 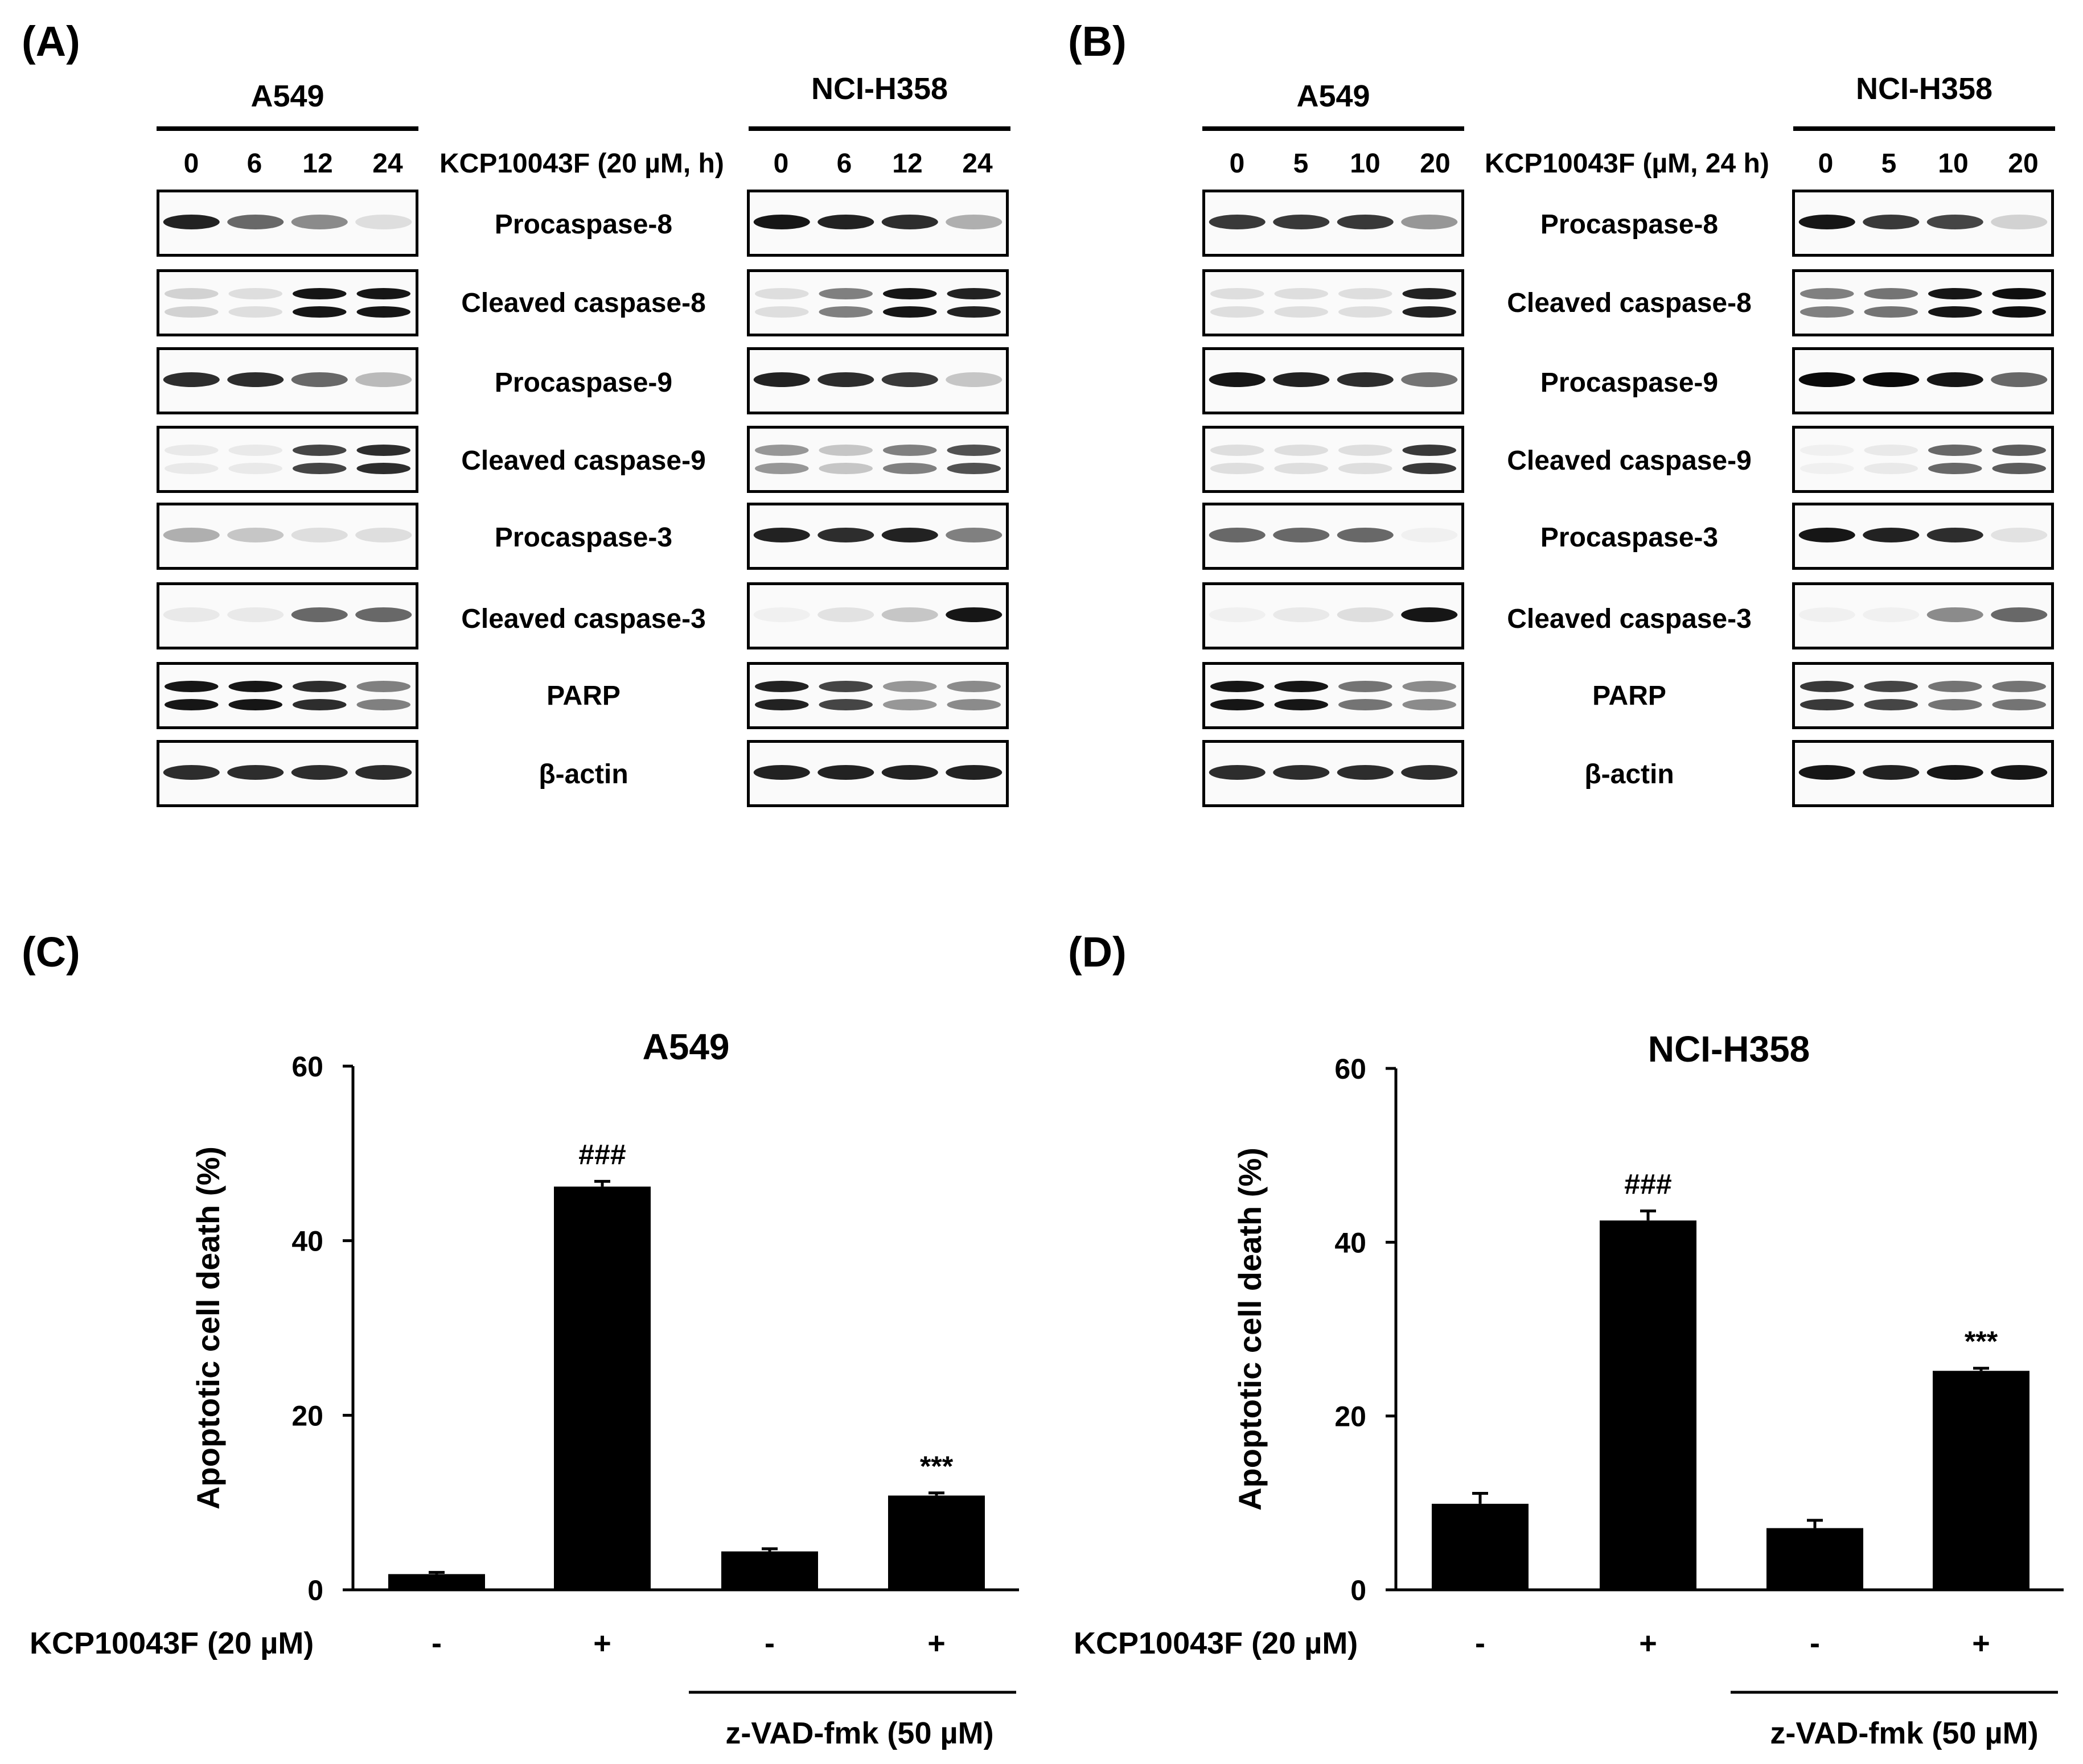 I want to click on significance-label: ***, so click(x=1982, y=1342).